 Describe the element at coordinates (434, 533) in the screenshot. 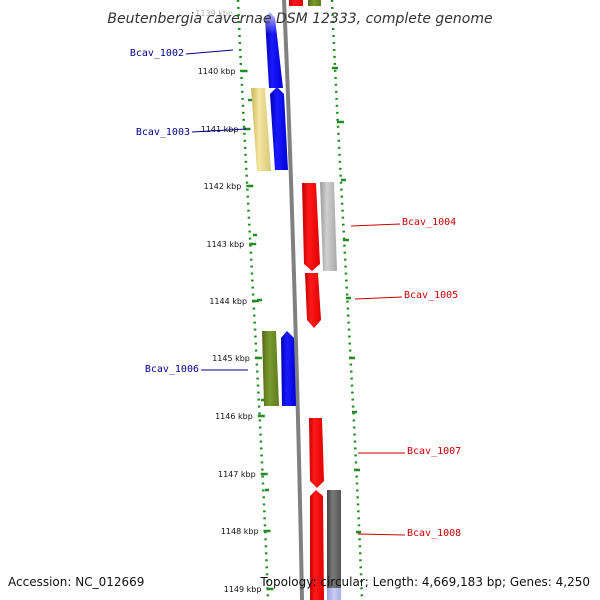

I see `gene-label: Bcav_1008` at that location.